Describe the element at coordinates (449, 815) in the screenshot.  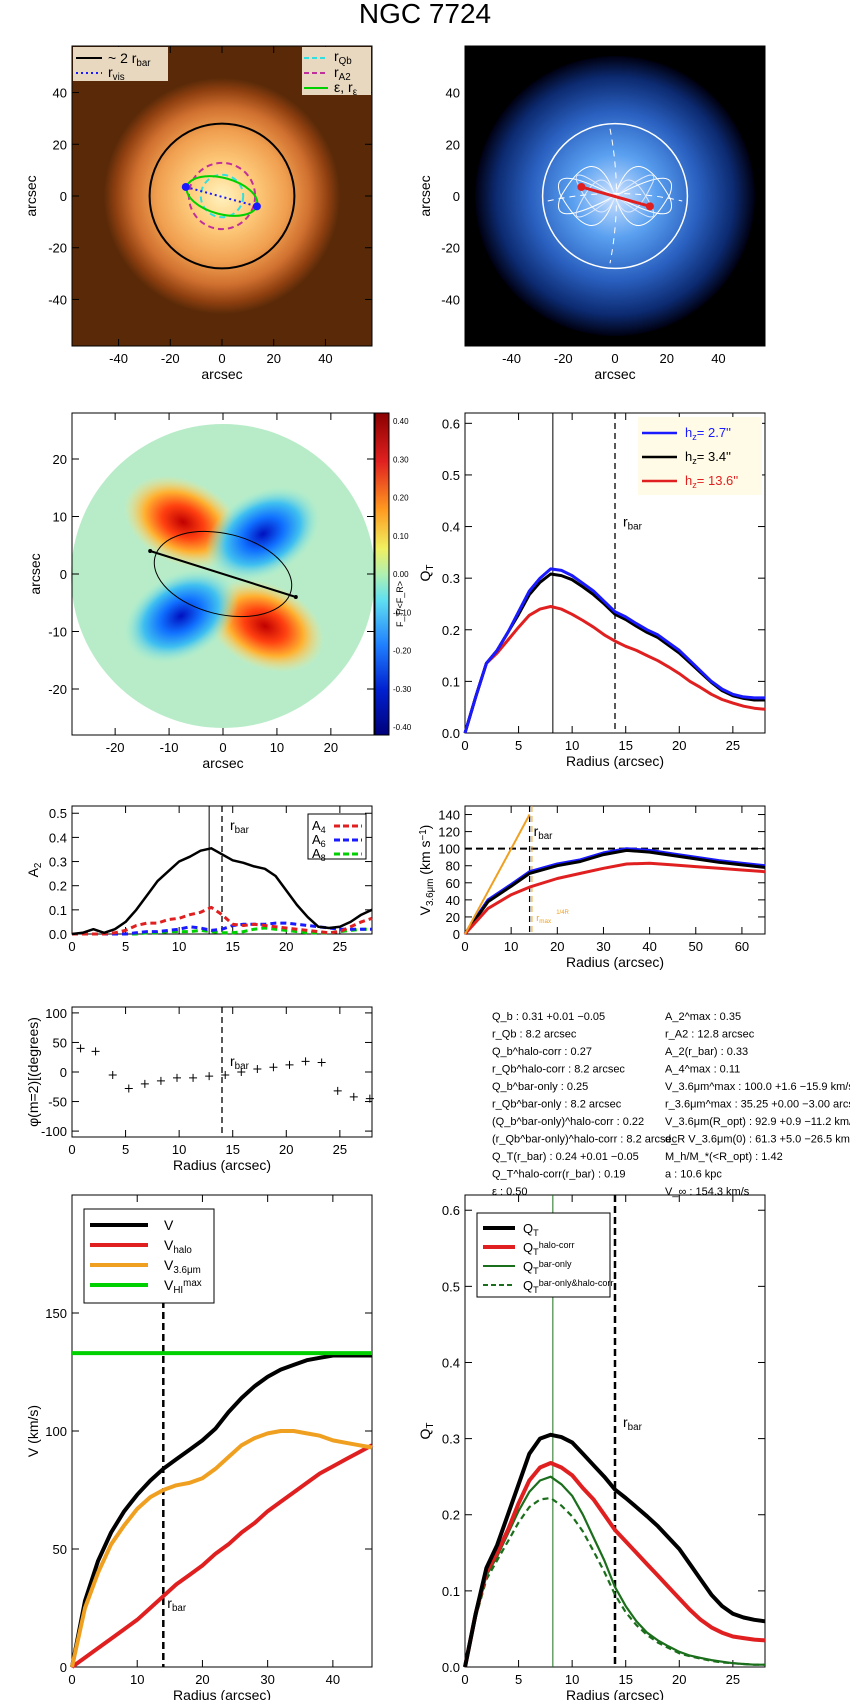
I see `p6-ytick-label: 140` at that location.